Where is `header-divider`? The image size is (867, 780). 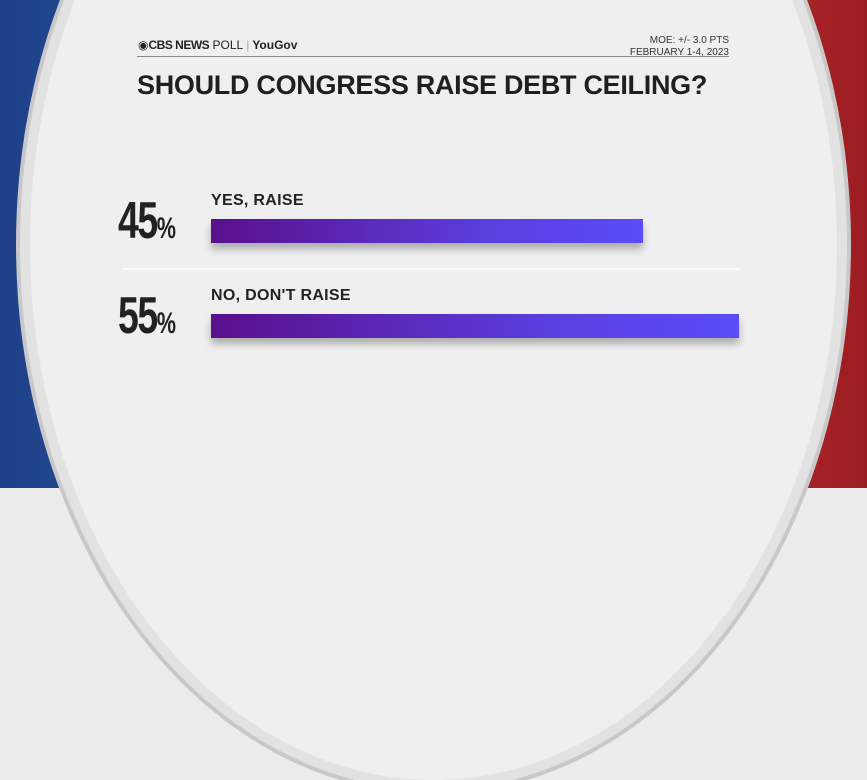 header-divider is located at coordinates (433, 56).